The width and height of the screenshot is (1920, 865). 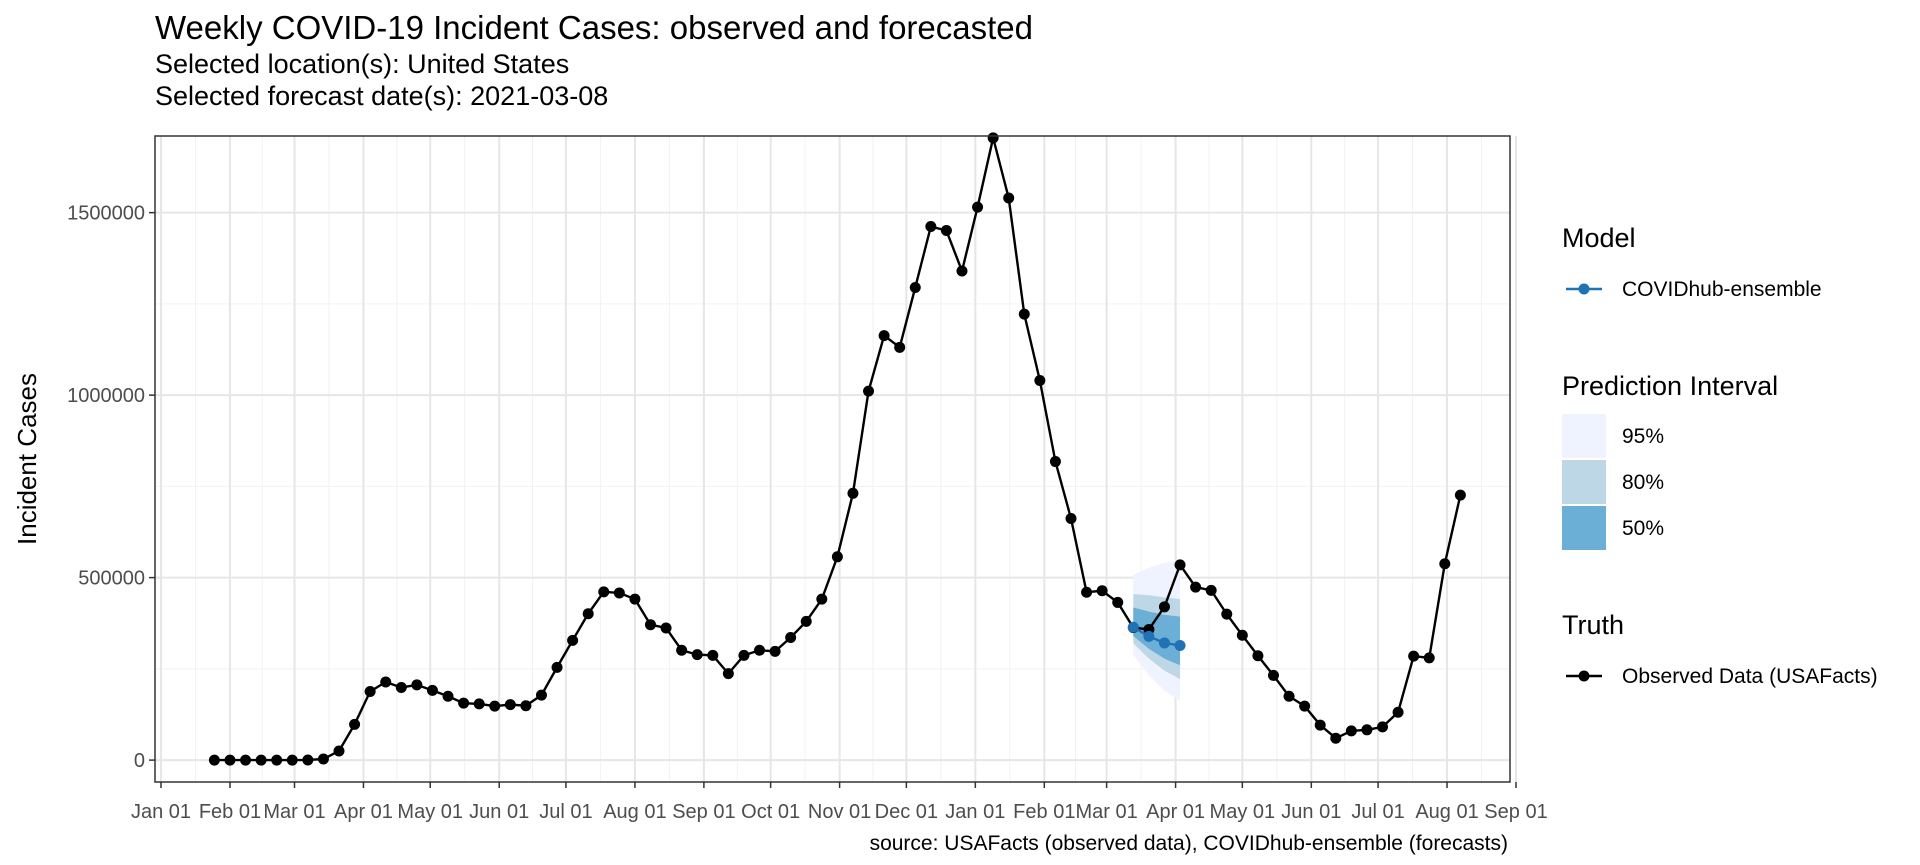 What do you see at coordinates (139, 761) in the screenshot?
I see `y-tick-label: 0` at bounding box center [139, 761].